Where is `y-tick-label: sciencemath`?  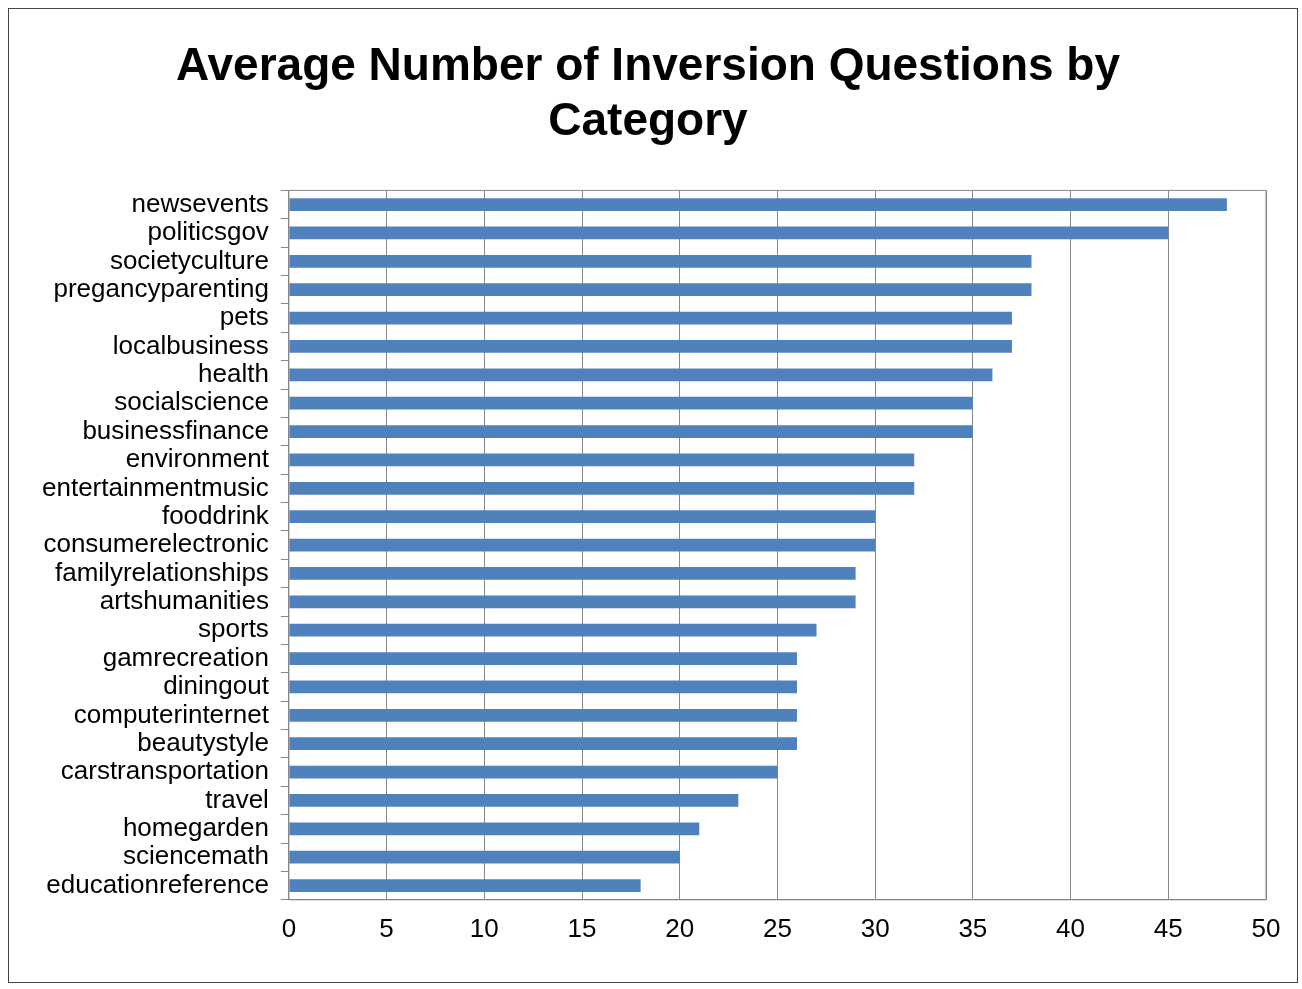 y-tick-label: sciencemath is located at coordinates (195, 855).